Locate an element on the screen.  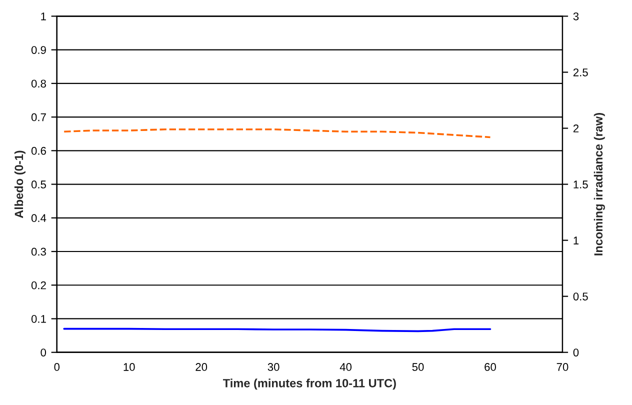
x-tick-label: 40 is located at coordinates (346, 367).